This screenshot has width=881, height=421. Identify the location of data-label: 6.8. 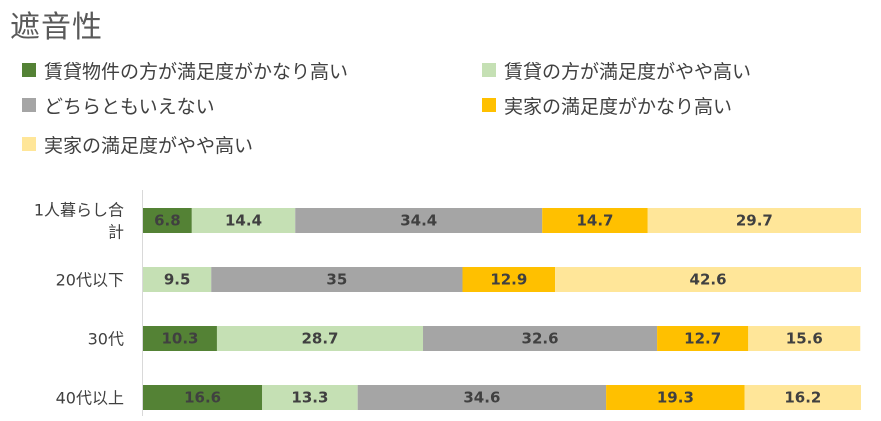
(167, 221).